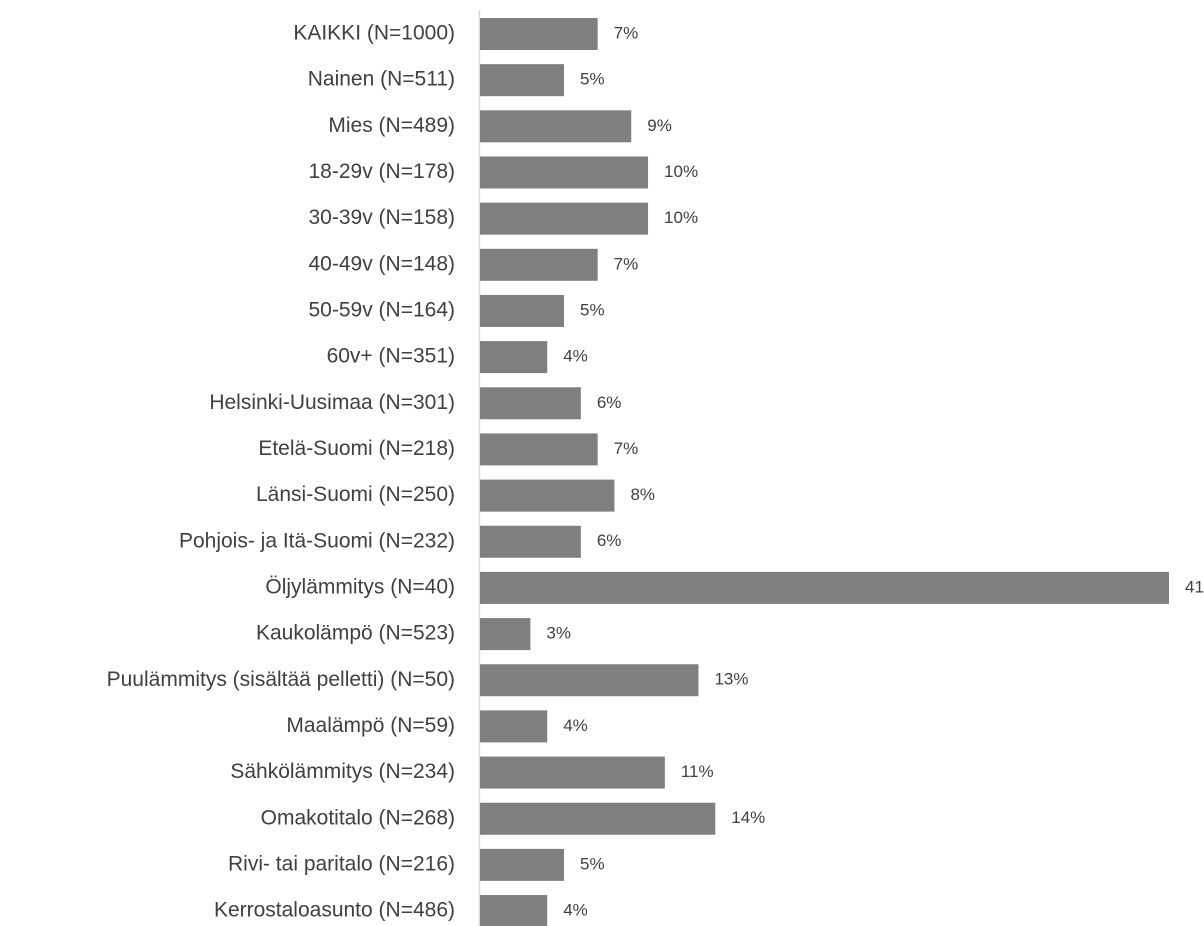 This screenshot has height=926, width=1204. Describe the element at coordinates (356, 448) in the screenshot. I see `category-label: Etelä-Suomi (N=218)` at that location.